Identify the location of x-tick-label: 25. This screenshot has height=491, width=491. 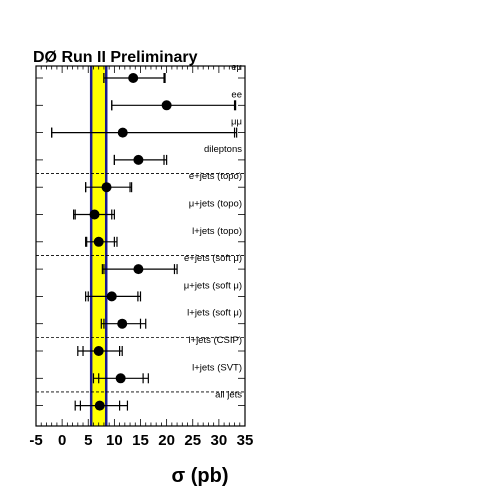
(192, 440).